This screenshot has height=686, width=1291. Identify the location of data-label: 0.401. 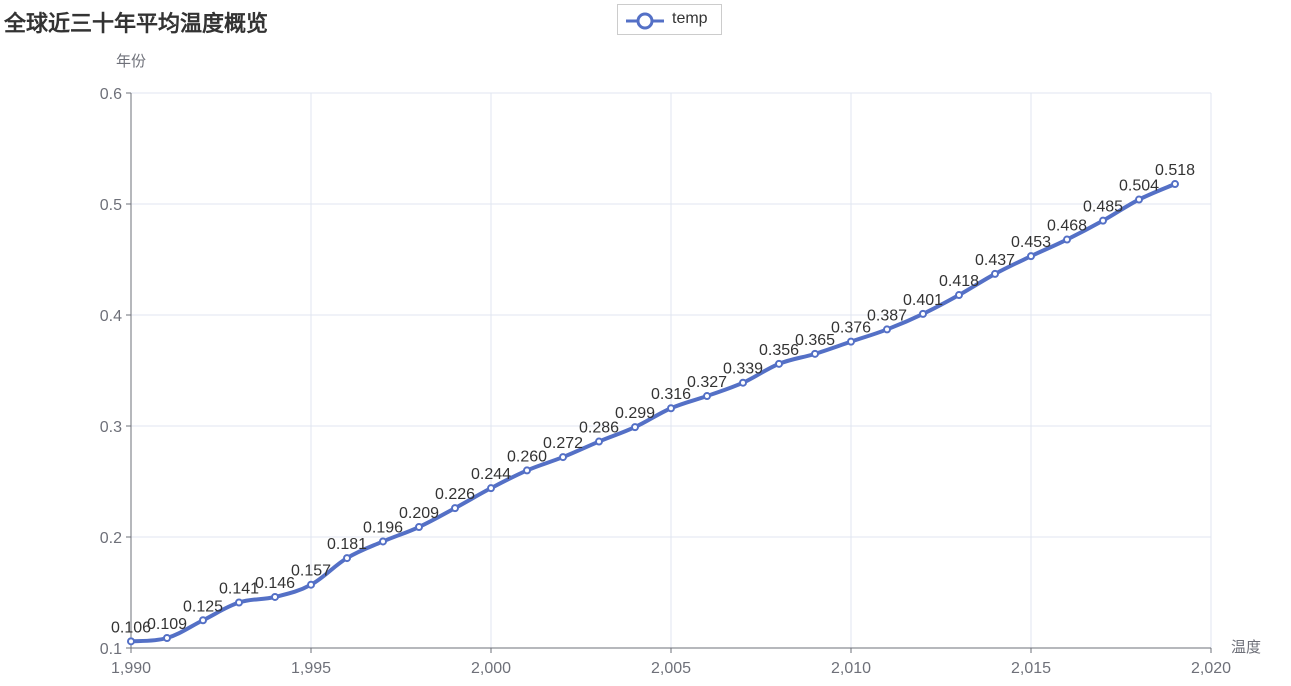
(923, 300).